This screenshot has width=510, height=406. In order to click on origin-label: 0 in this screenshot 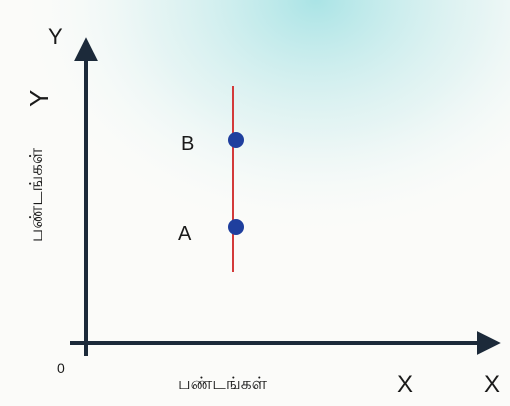, I will do `click(61, 368)`.